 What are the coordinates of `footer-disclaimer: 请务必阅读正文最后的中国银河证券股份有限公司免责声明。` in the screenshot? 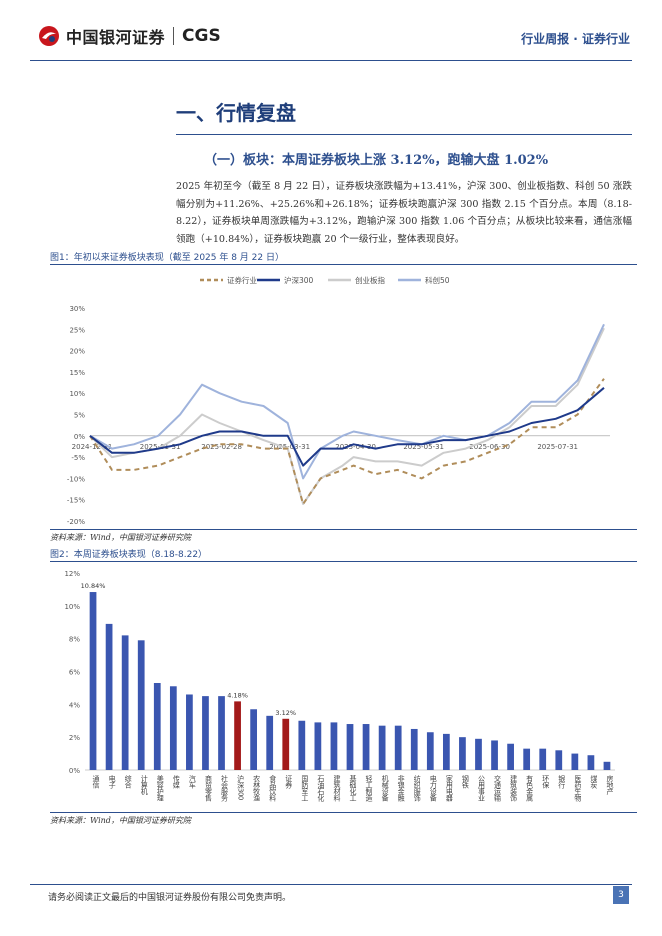 It's located at (170, 898).